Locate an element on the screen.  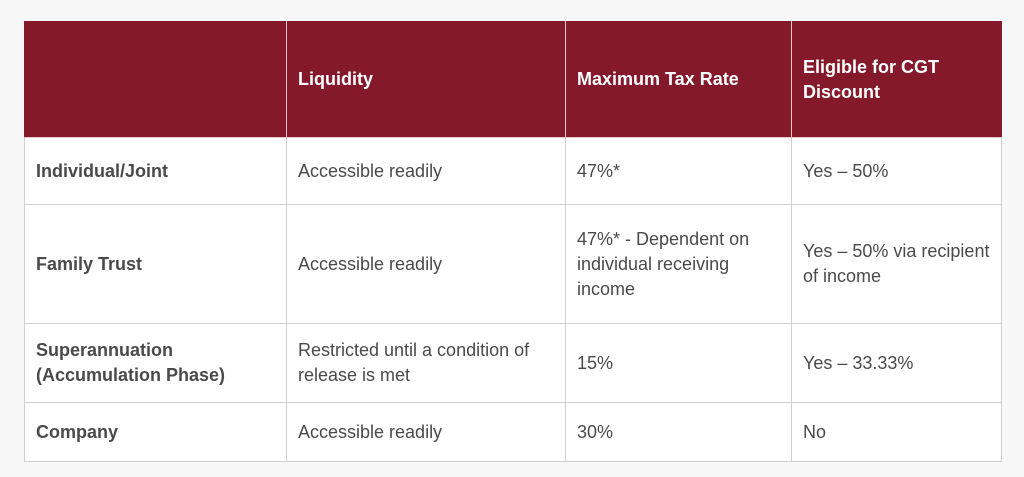
row-max-tax-rate: 15% is located at coordinates (678, 363).